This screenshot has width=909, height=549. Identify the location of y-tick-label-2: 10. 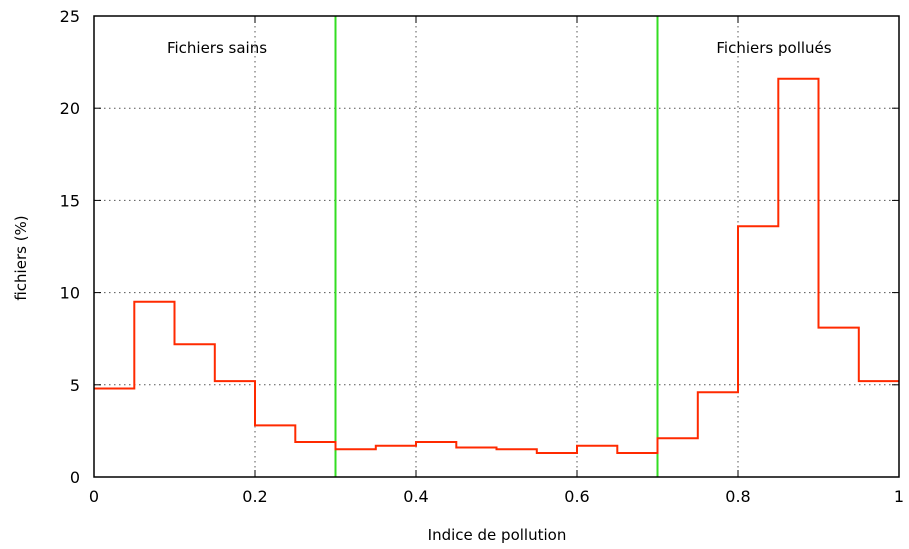
(70, 293).